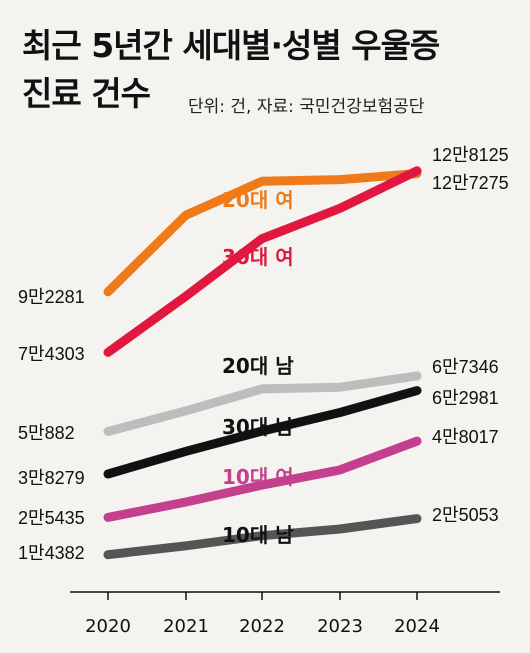 Image resolution: width=530 pixels, height=653 pixels. I want to click on series-name-label-0: 20대 여, so click(258, 200).